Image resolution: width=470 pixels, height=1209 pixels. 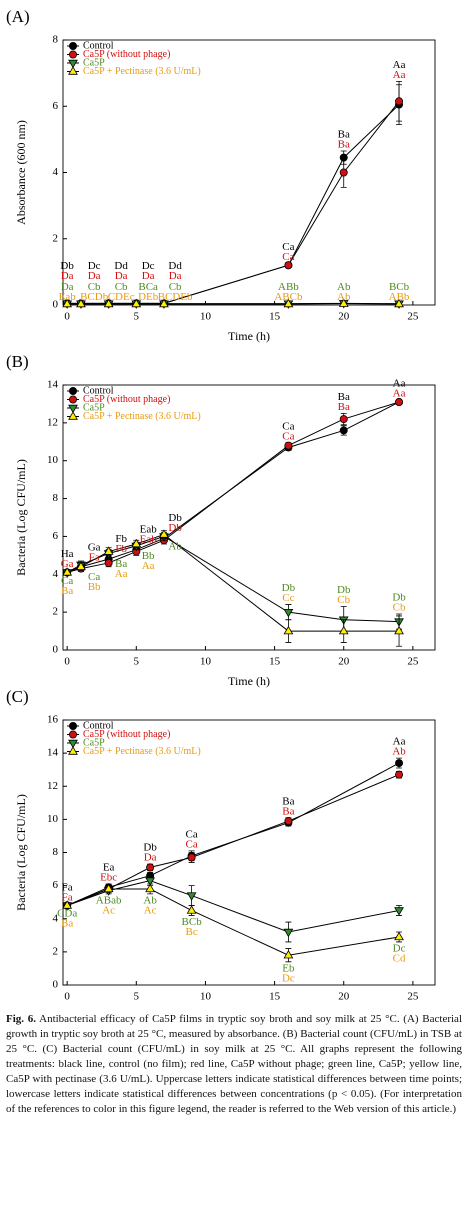 I want to click on point-label: Ac, so click(x=108, y=910).